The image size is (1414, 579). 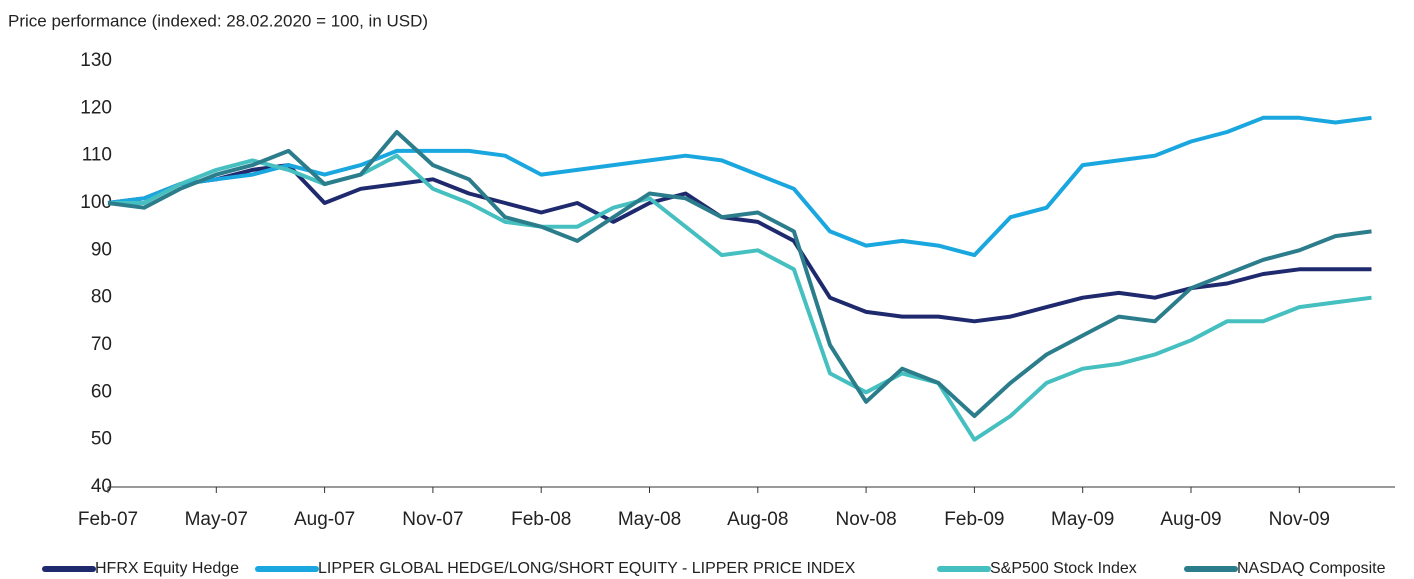 I want to click on x-tick-label: Nov-07, so click(x=432, y=519).